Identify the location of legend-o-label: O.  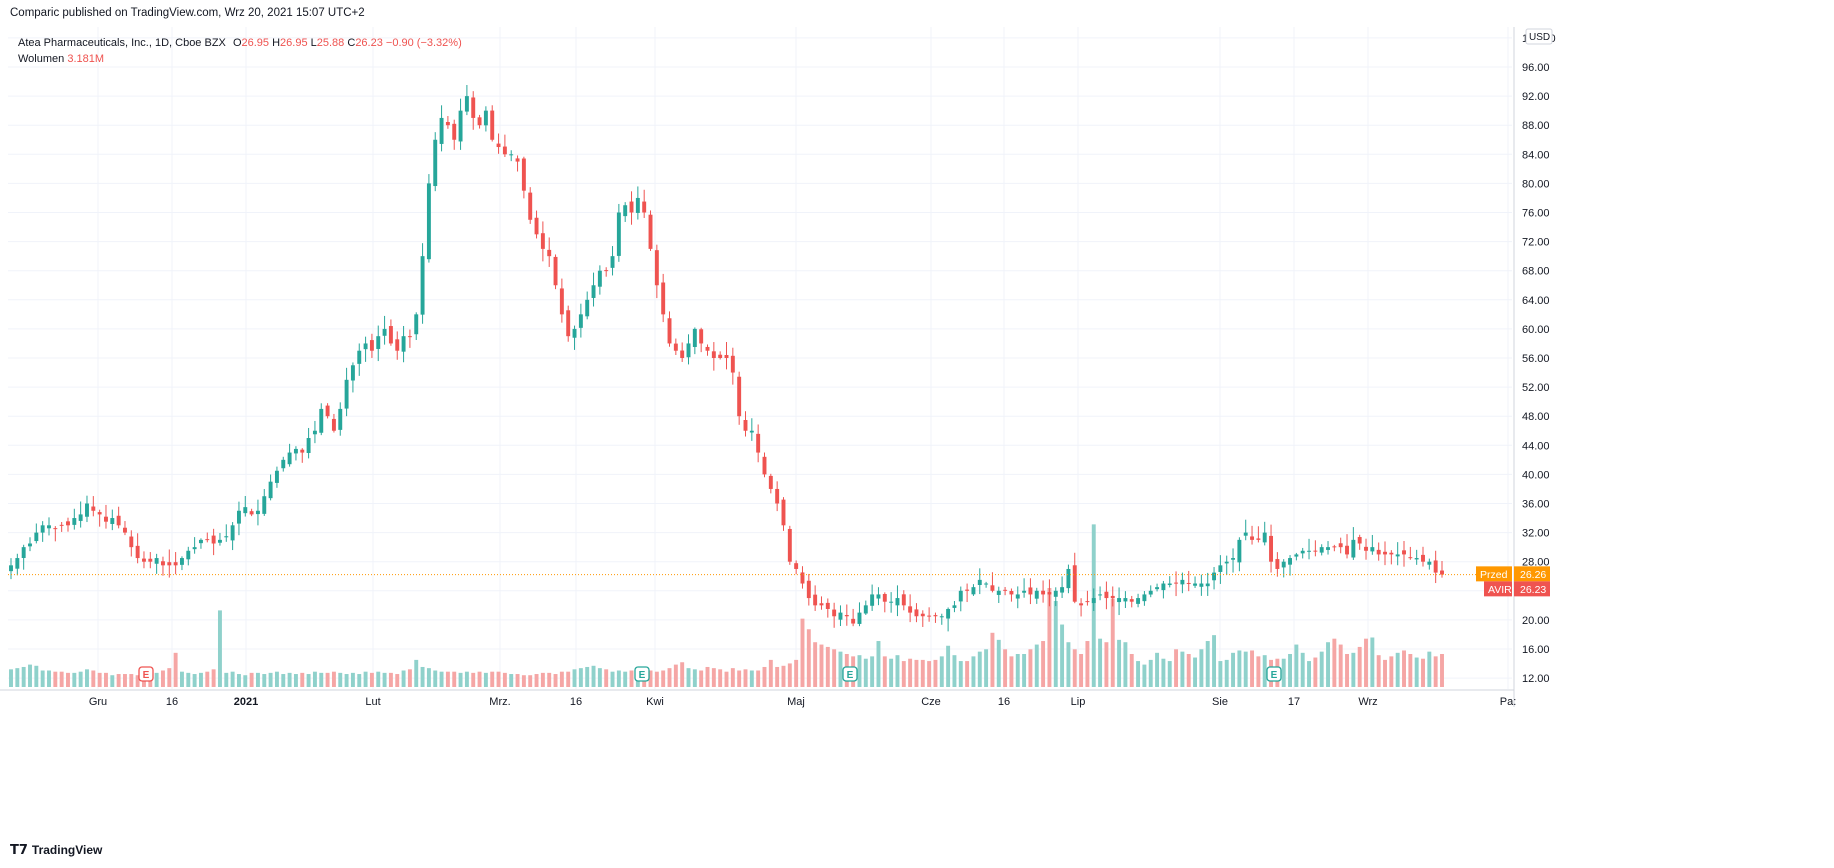
(237, 43).